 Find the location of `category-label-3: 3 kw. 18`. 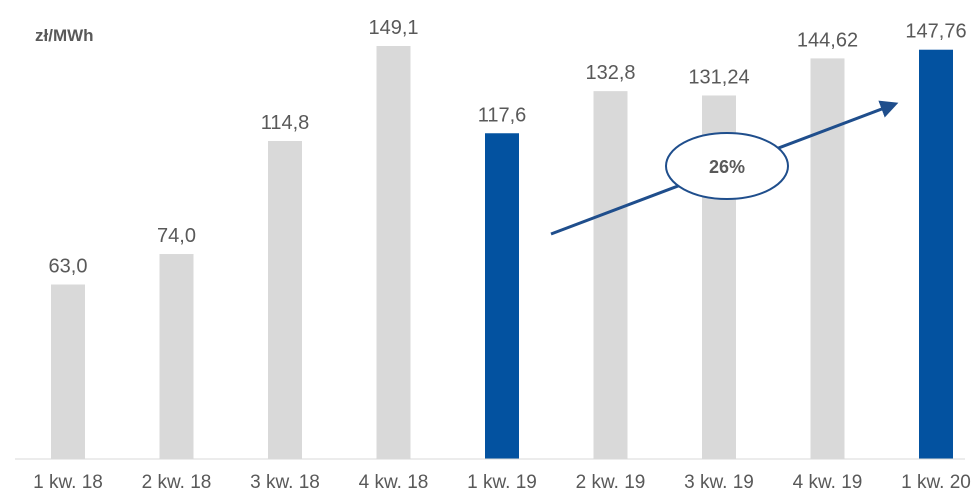

category-label-3: 3 kw. 18 is located at coordinates (285, 482).